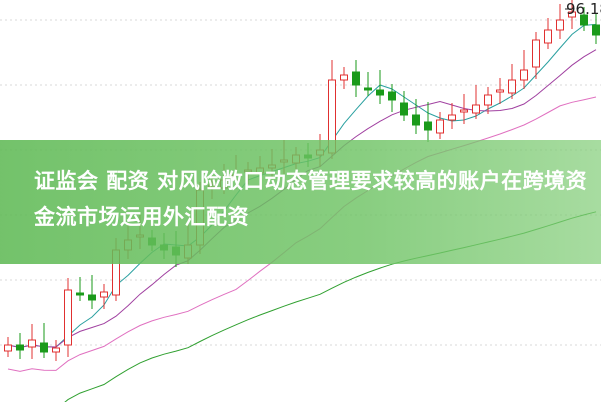 The width and height of the screenshot is (601, 402). I want to click on max-price-label: 96.18, so click(583, 9).